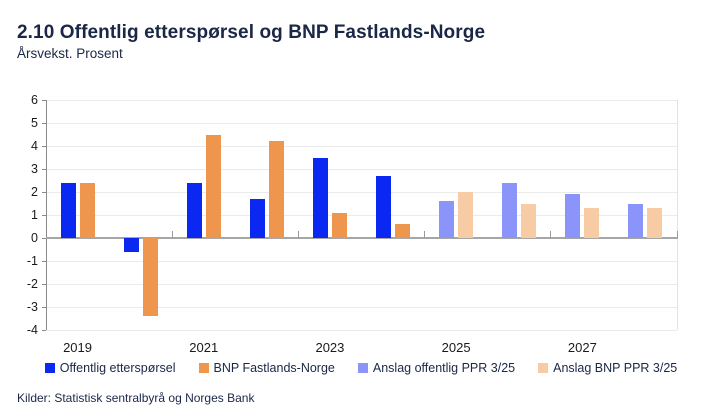 Image resolution: width=722 pixels, height=419 pixels. What do you see at coordinates (32, 261) in the screenshot?
I see `y-axis-label: -1` at bounding box center [32, 261].